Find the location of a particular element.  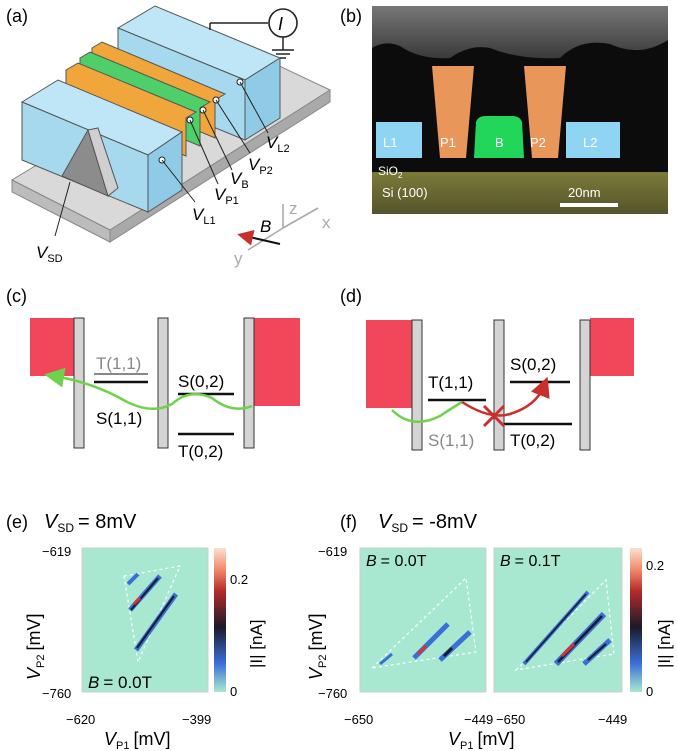

svg-text: VL1 is located at coordinates (204, 216).